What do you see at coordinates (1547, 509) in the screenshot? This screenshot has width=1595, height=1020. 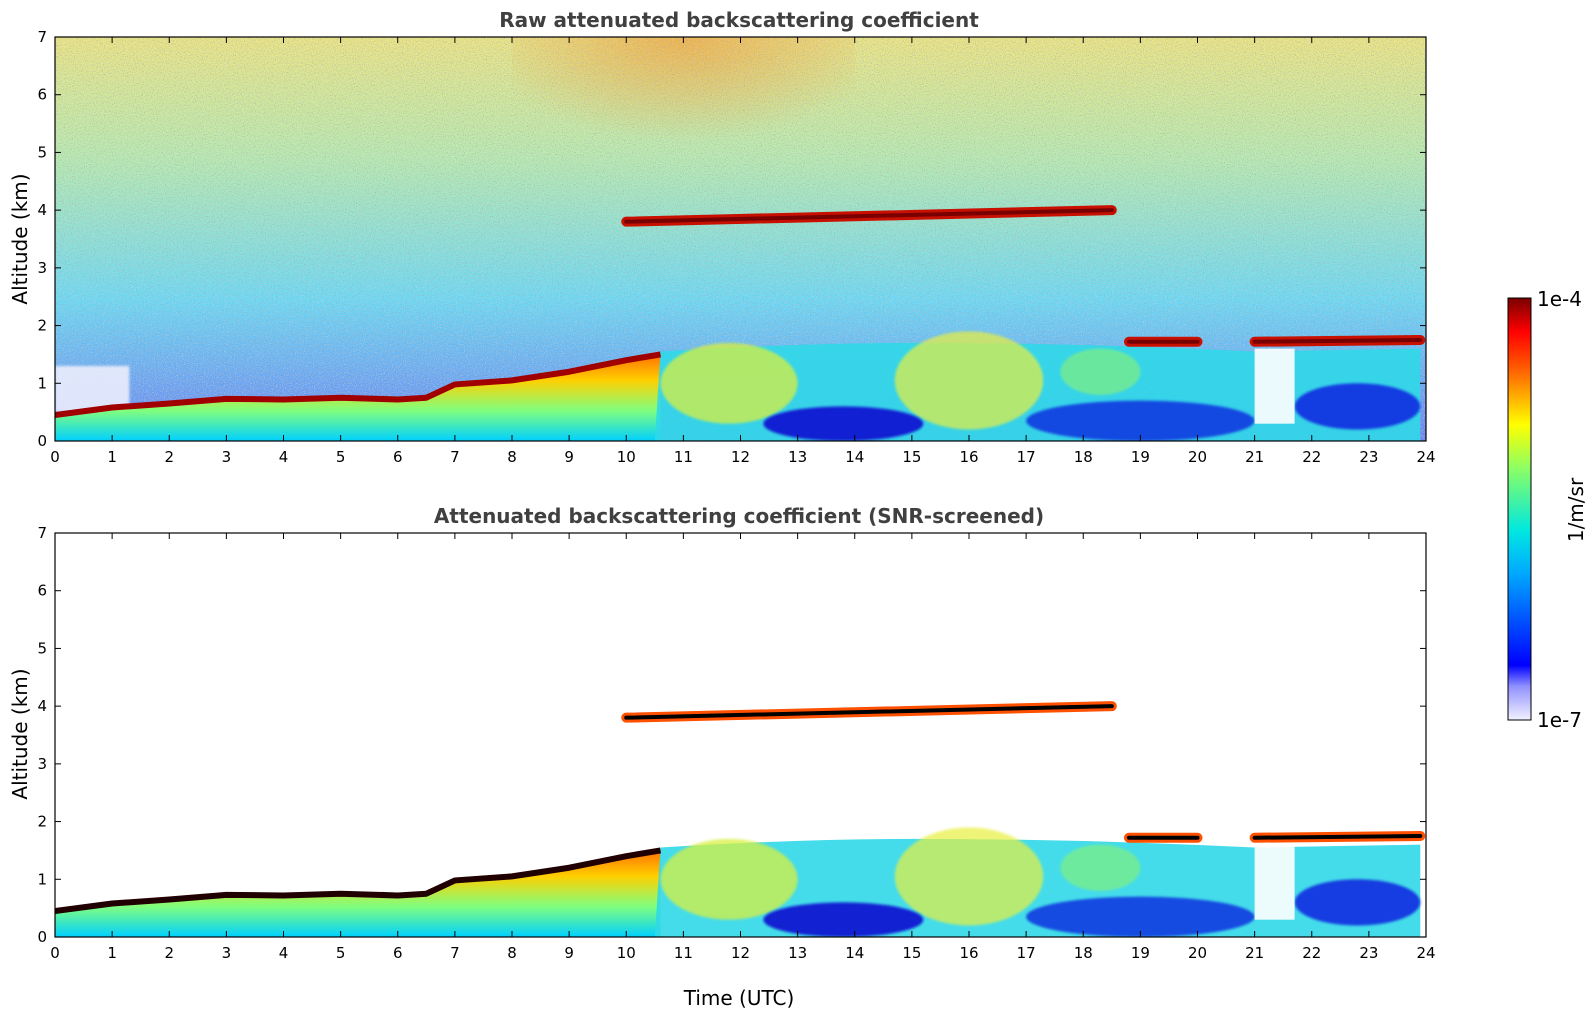 I see `colorbar: 1e-4 1e-7 1/m/sr` at bounding box center [1547, 509].